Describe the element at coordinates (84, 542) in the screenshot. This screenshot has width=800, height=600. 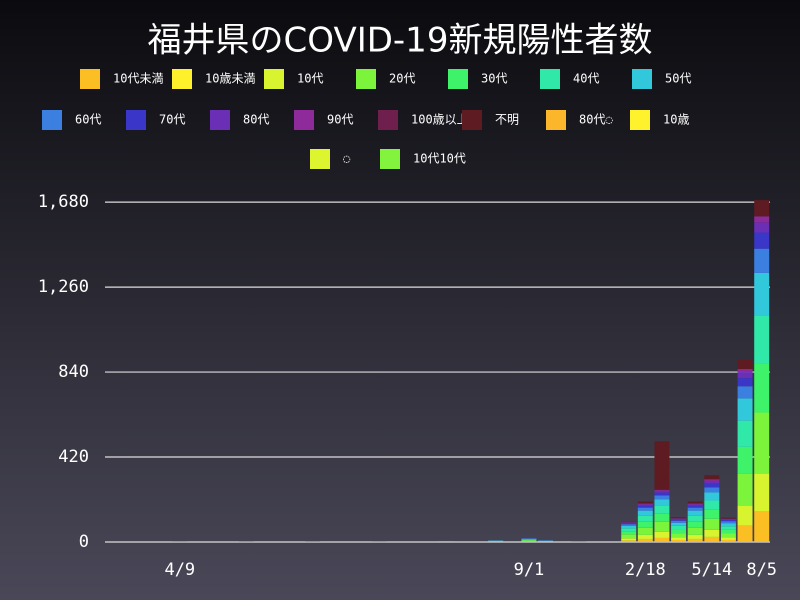
I see `y-tick-label: 0` at that location.